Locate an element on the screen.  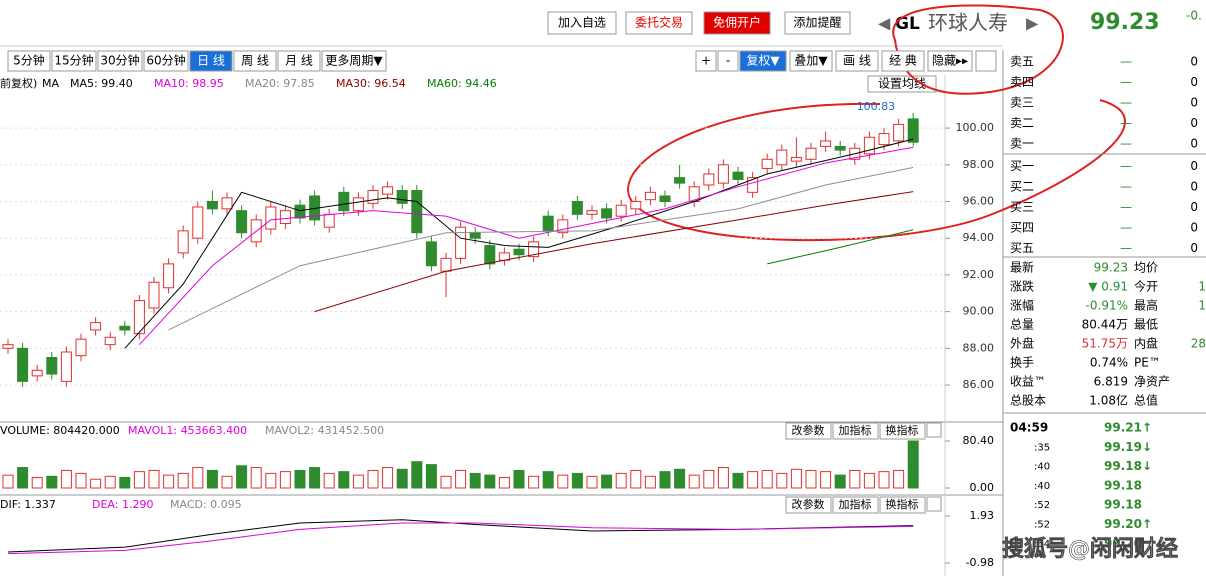
stat-label: 今开 is located at coordinates (1146, 286).